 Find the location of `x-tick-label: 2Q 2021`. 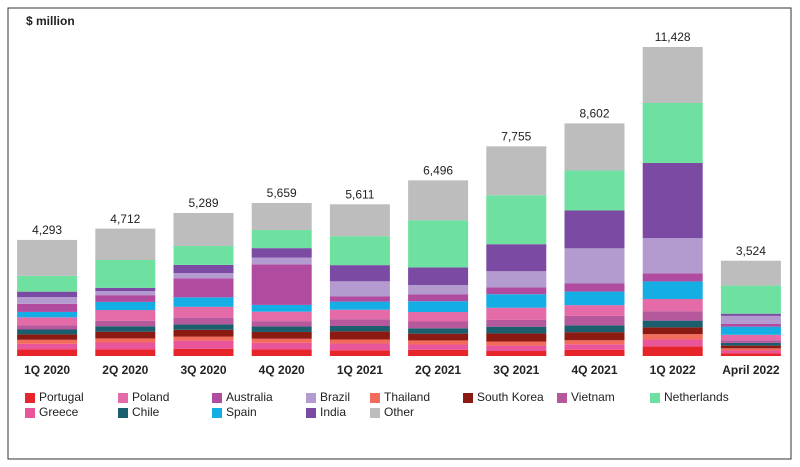

x-tick-label: 2Q 2021 is located at coordinates (438, 370).